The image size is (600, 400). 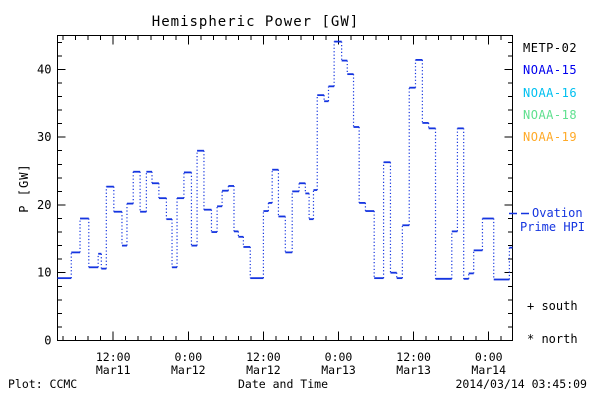 What do you see at coordinates (521, 384) in the screenshot?
I see `plot-timestamp: 2014/03/14 03:45:09` at bounding box center [521, 384].